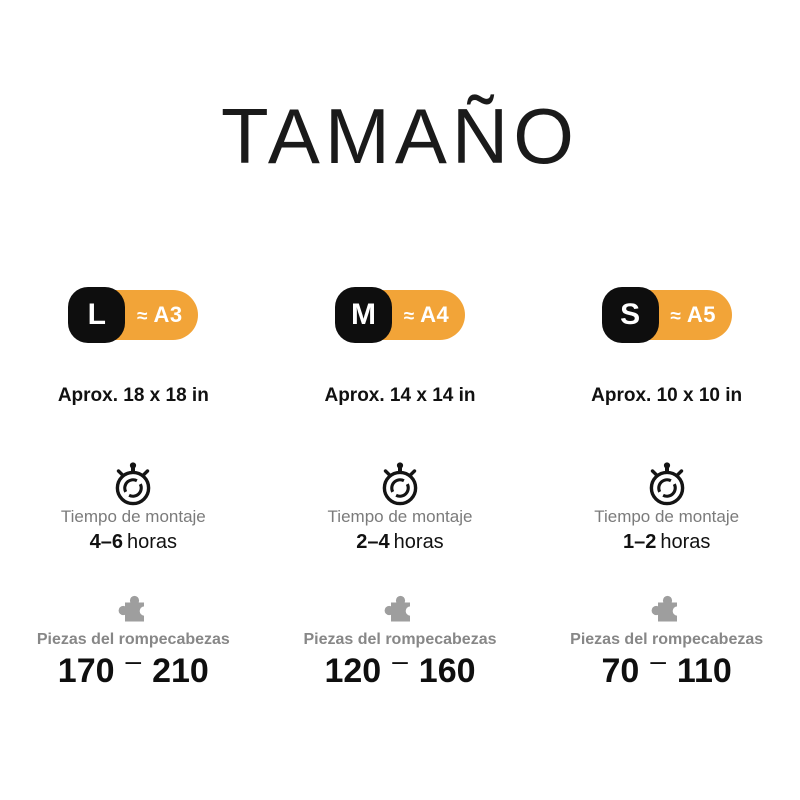  Describe the element at coordinates (701, 314) in the screenshot. I see `paper-size-label: A5` at that location.